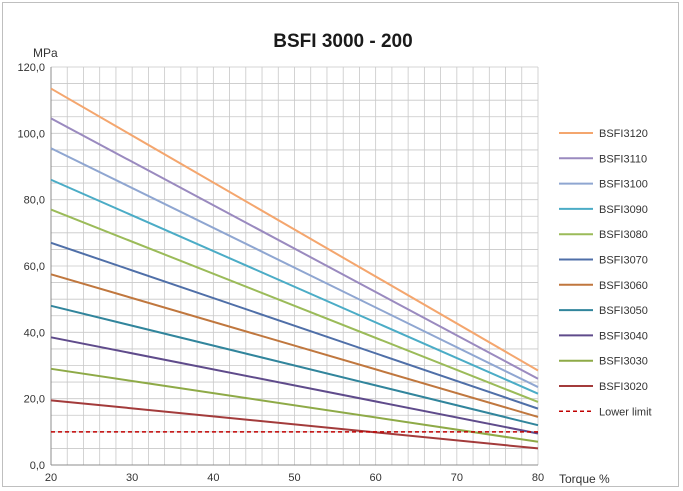 Image resolution: width=683 pixels, height=491 pixels. What do you see at coordinates (342, 41) in the screenshot?
I see `chart-title: BSFI 3000 - 200` at bounding box center [342, 41].